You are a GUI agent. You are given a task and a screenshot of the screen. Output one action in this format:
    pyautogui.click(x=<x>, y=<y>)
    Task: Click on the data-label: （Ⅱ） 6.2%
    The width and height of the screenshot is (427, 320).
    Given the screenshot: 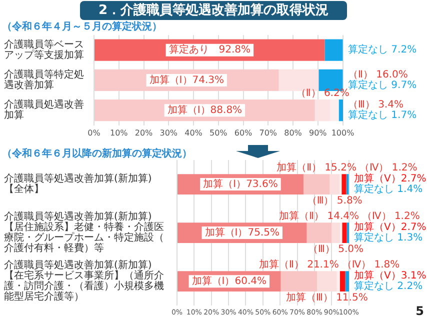 What is the action you would take?
    pyautogui.click(x=323, y=93)
    